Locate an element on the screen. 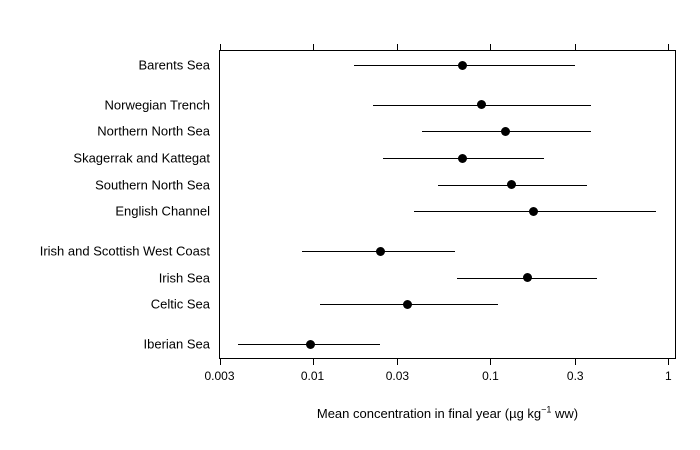 The width and height of the screenshot is (700, 450). x-tick-label: 0.03 is located at coordinates (397, 376).